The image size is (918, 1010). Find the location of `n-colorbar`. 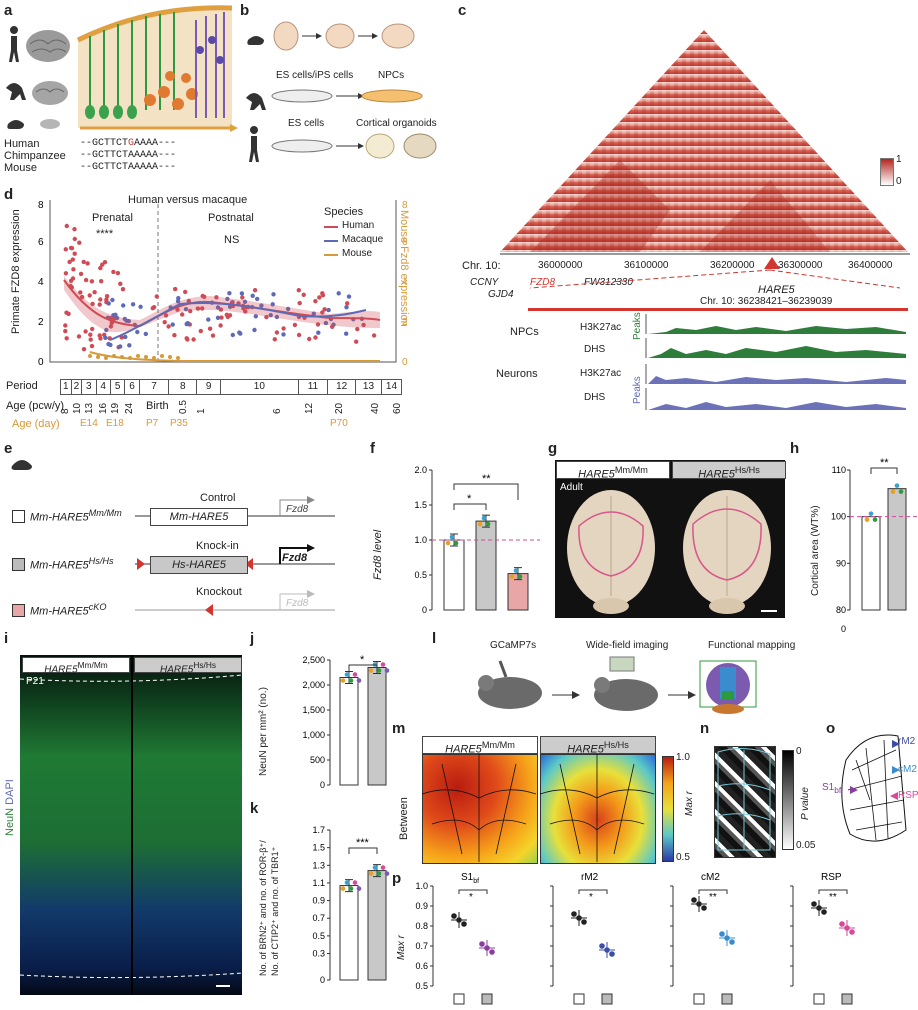

n-colorbar is located at coordinates (788, 800).